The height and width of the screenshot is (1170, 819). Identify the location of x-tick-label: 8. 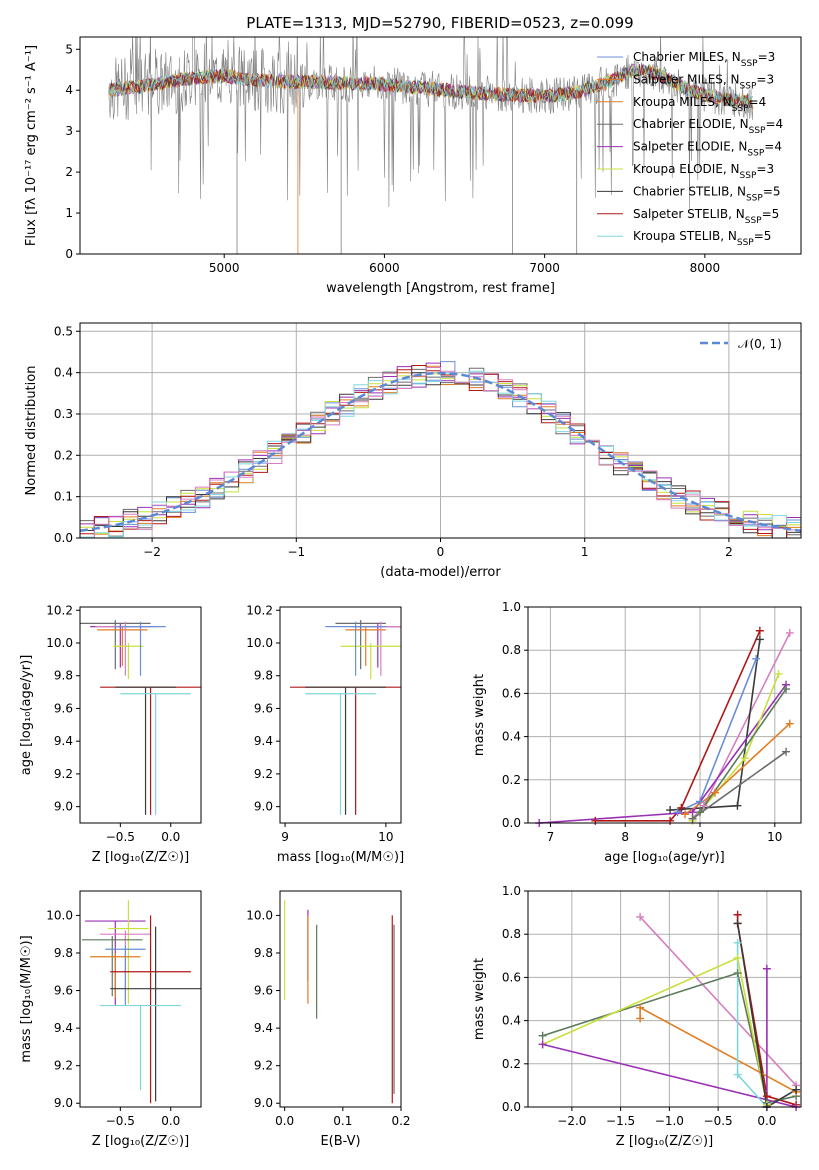
(625, 837).